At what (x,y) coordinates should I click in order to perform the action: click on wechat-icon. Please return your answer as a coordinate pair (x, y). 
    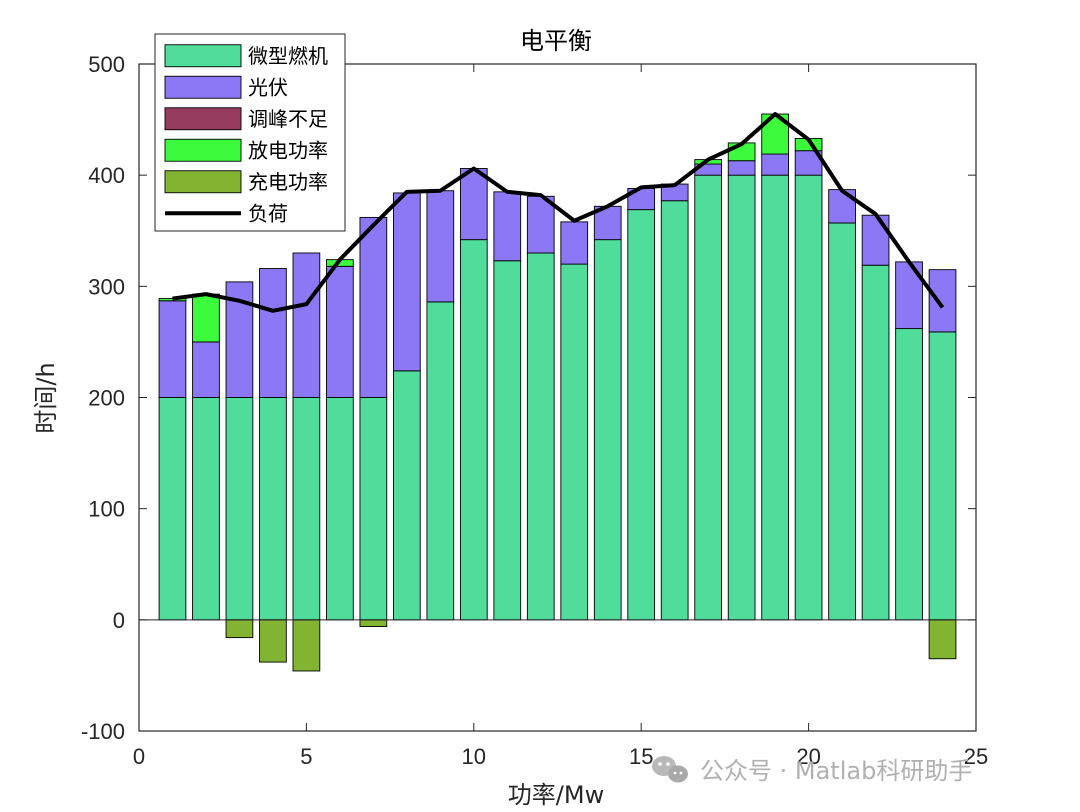
    Looking at the image, I should click on (670, 769).